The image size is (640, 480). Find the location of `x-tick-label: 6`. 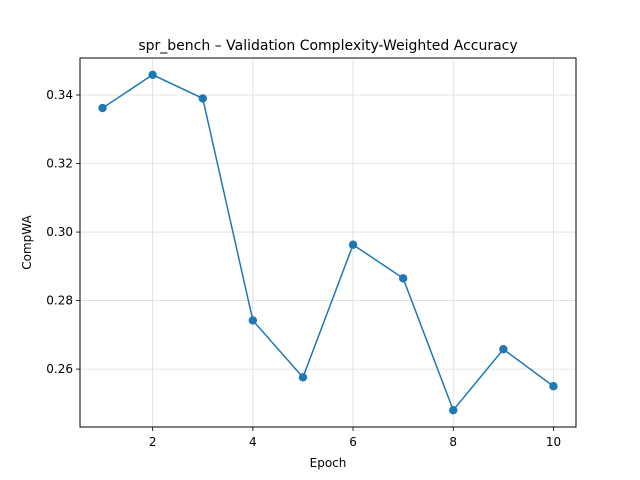

x-tick-label: 6 is located at coordinates (353, 442).